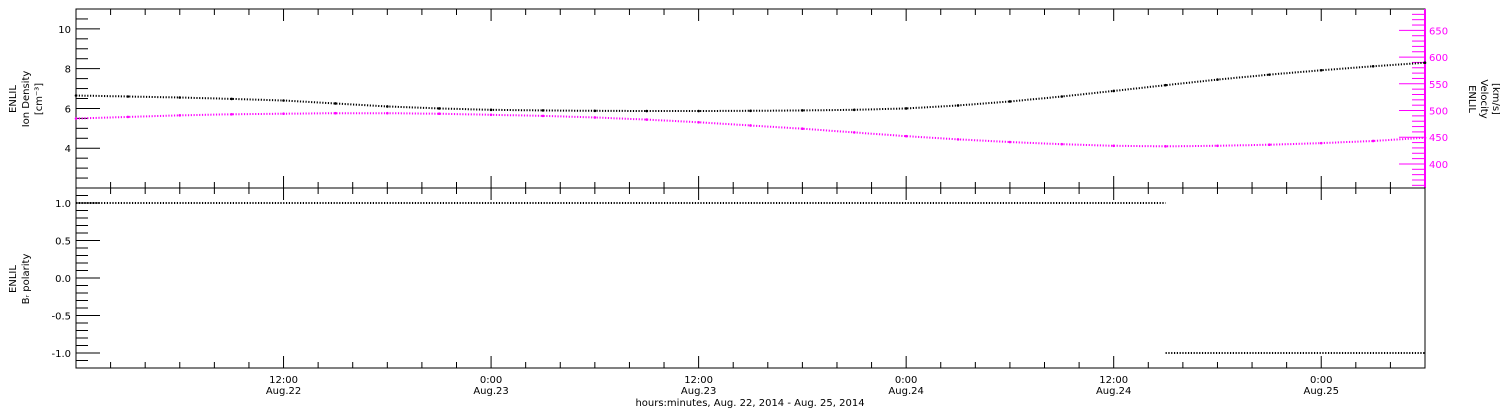 The height and width of the screenshot is (410, 1500). What do you see at coordinates (39, 99) in the screenshot?
I see `density-axis-label-line3: [cm⁻³]` at bounding box center [39, 99].